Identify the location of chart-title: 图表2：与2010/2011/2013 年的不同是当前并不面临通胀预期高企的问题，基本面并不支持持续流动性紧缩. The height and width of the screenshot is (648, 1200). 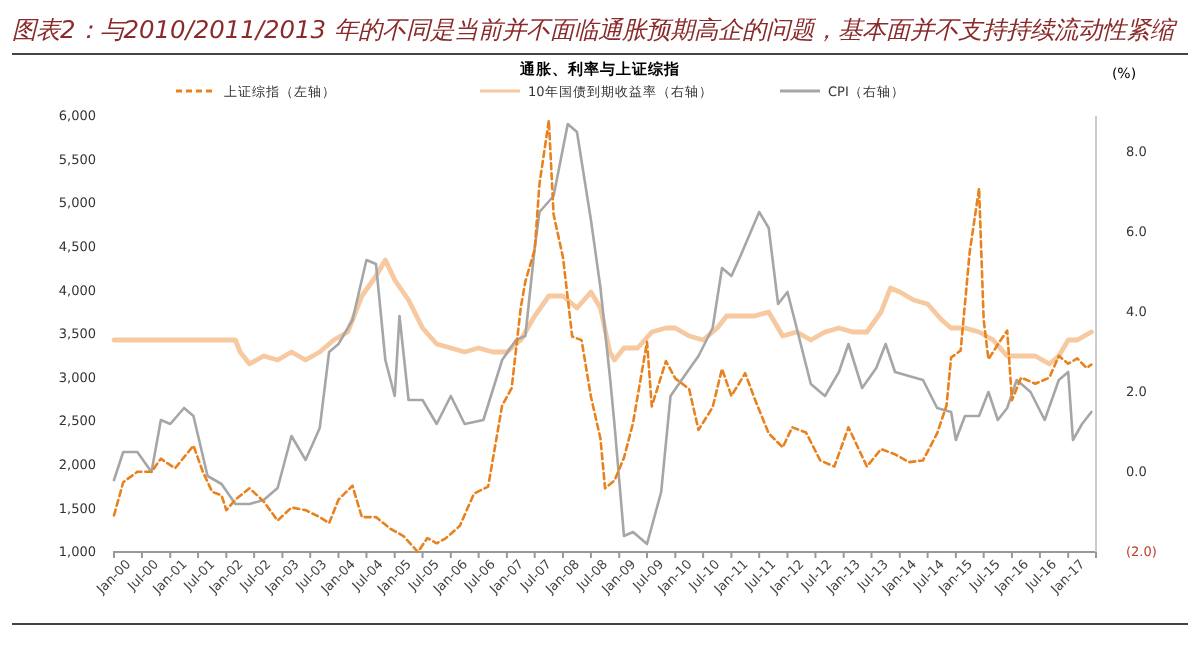
(595, 30).